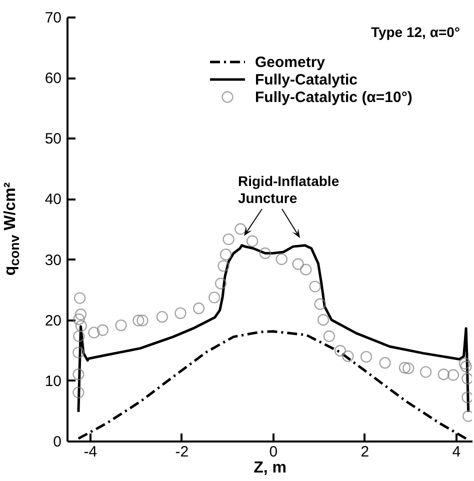 The image size is (474, 481). What do you see at coordinates (91, 452) in the screenshot?
I see `x-tick-label: -4` at bounding box center [91, 452].